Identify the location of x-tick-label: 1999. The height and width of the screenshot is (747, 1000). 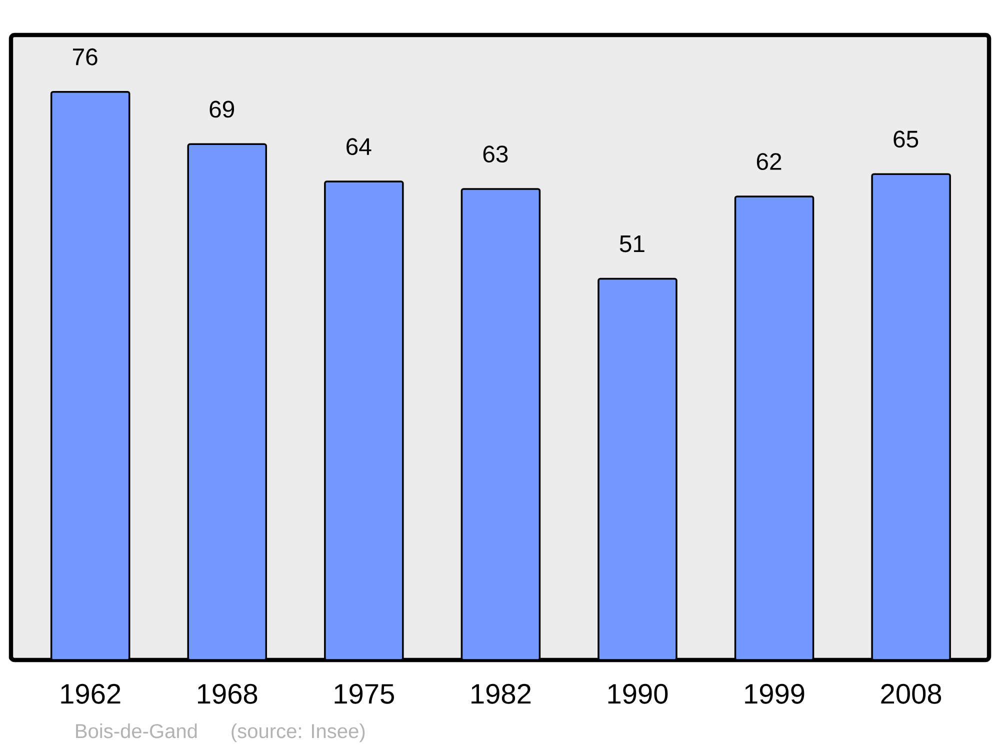
(774, 694).